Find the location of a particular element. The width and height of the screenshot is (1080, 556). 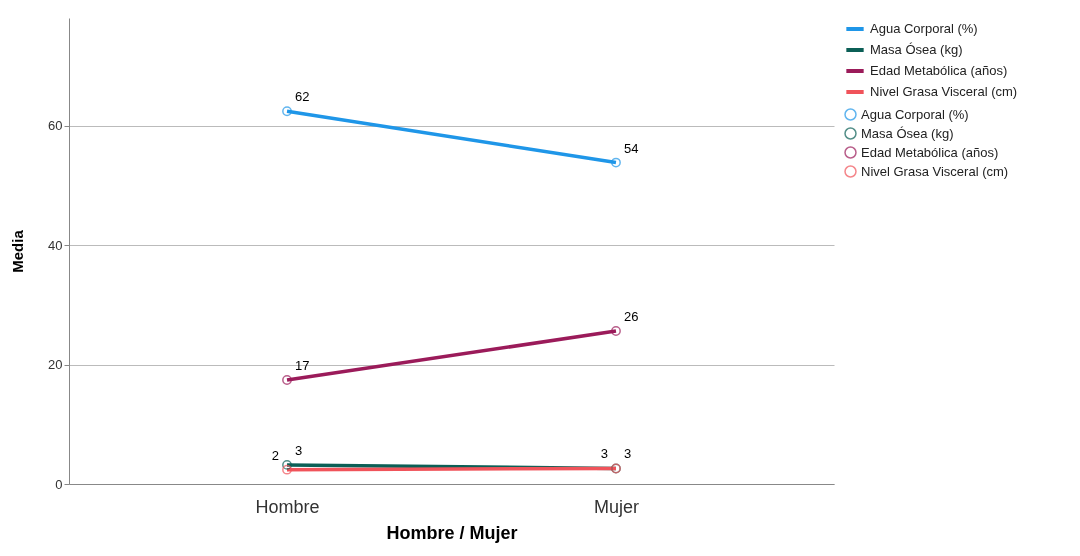

legend-label: Agua Corporal (%) is located at coordinates (915, 114).